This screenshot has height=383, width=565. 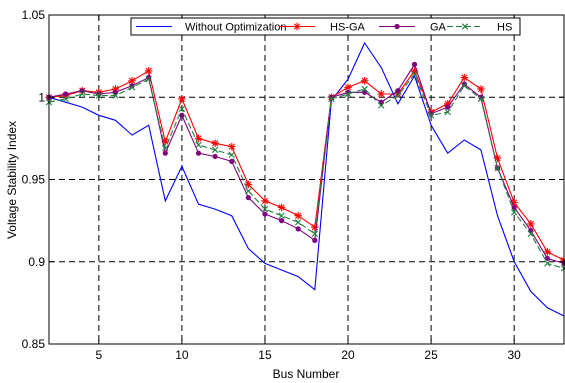 I want to click on x-axis-label: Bus Number, so click(x=306, y=374).